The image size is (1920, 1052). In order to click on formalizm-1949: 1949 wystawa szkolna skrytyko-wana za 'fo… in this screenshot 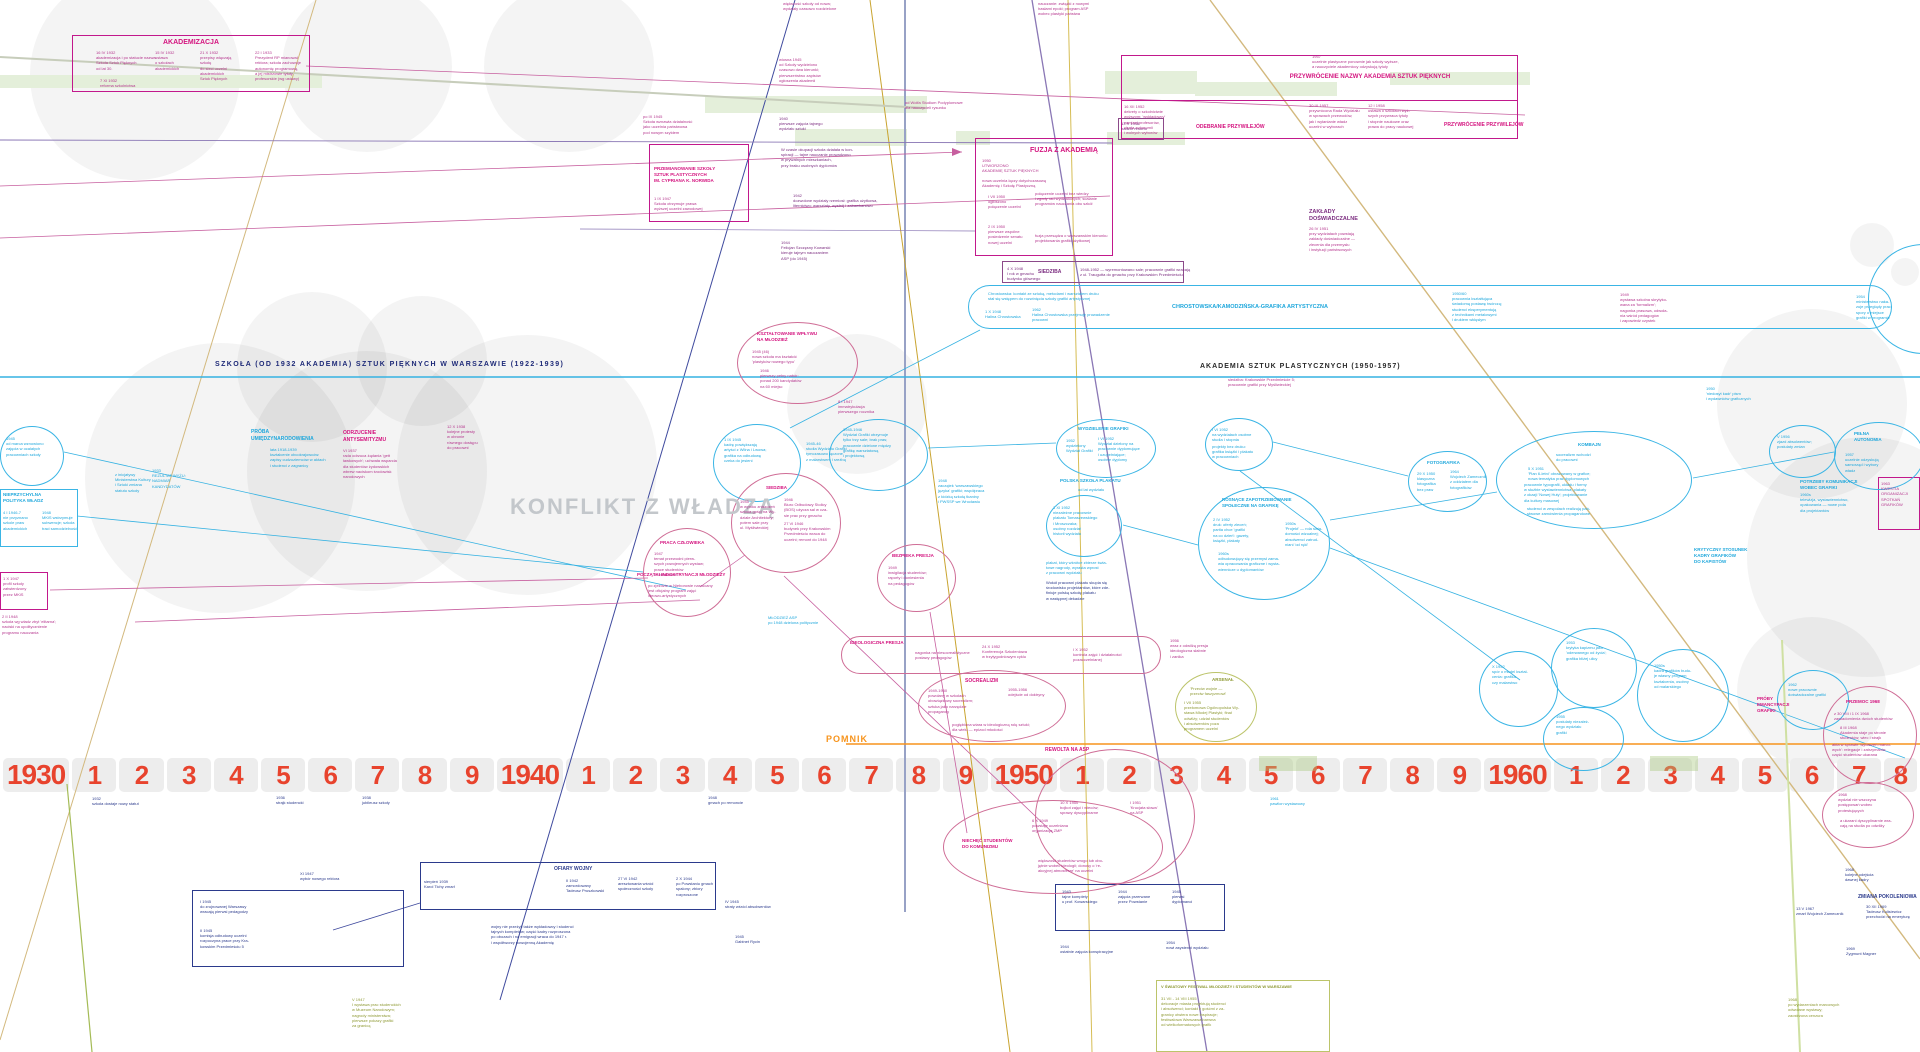, I will do `click(1644, 307)`.